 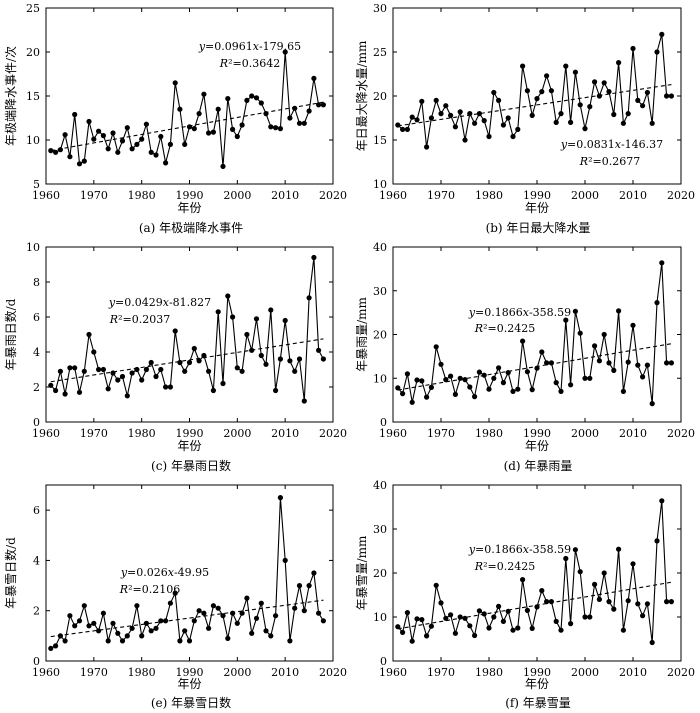 I want to click on y-tick-label: 15, so click(x=33, y=96).